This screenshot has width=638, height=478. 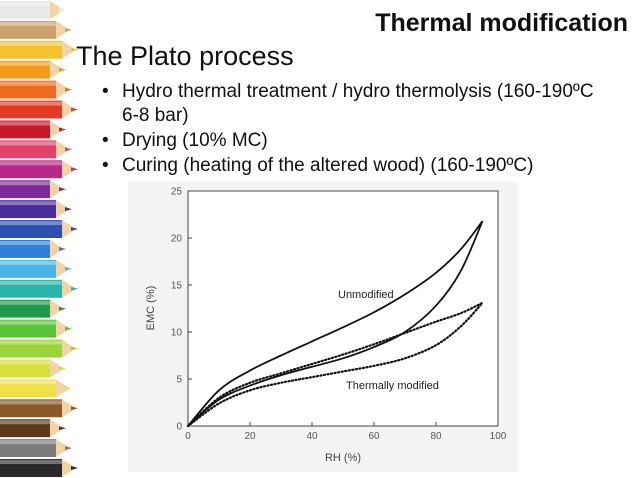 I want to click on y-tick-label: 15, so click(x=177, y=286).